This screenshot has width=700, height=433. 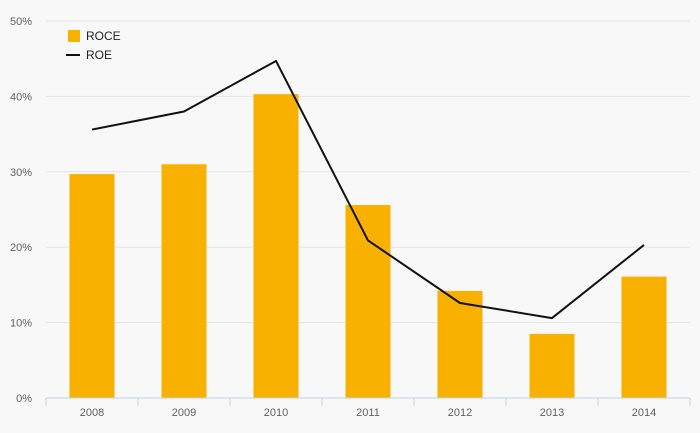 I want to click on legend-item-roce: ROCE, so click(x=94, y=36).